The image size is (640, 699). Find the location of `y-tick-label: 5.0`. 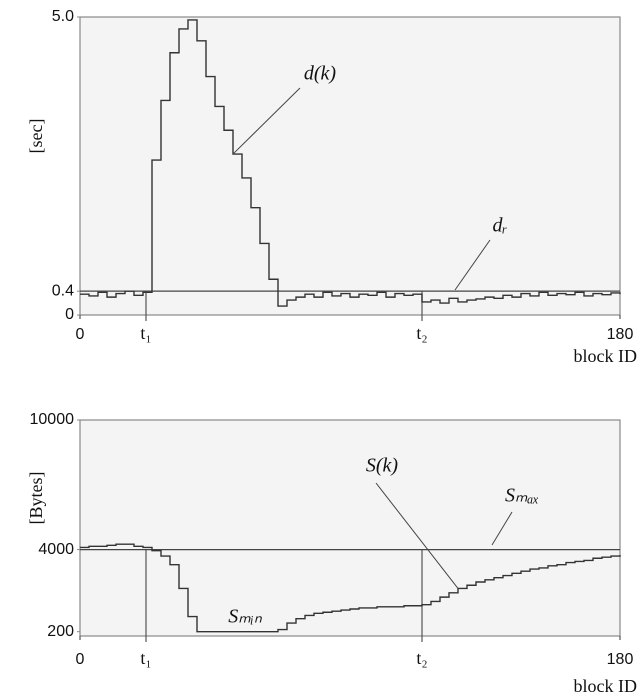

y-tick-label: 5.0 is located at coordinates (63, 16).